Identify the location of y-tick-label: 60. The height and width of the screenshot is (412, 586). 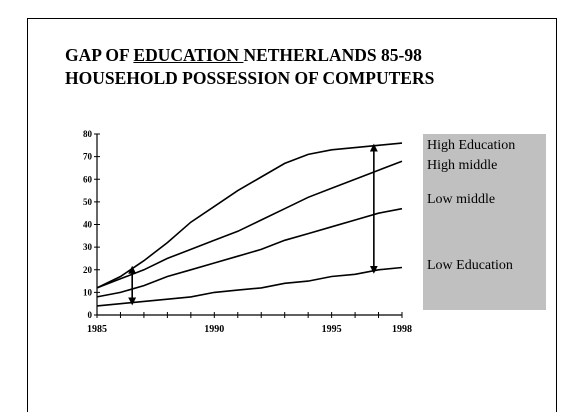
(88, 179).